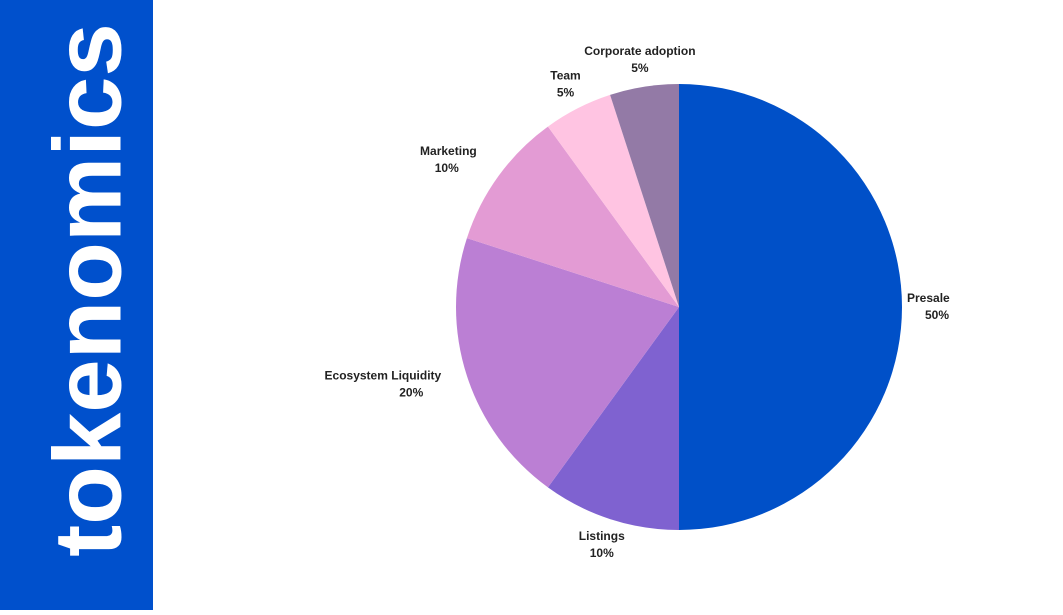  What do you see at coordinates (87, 289) in the screenshot?
I see `sidebar-title: tokenomics` at bounding box center [87, 289].